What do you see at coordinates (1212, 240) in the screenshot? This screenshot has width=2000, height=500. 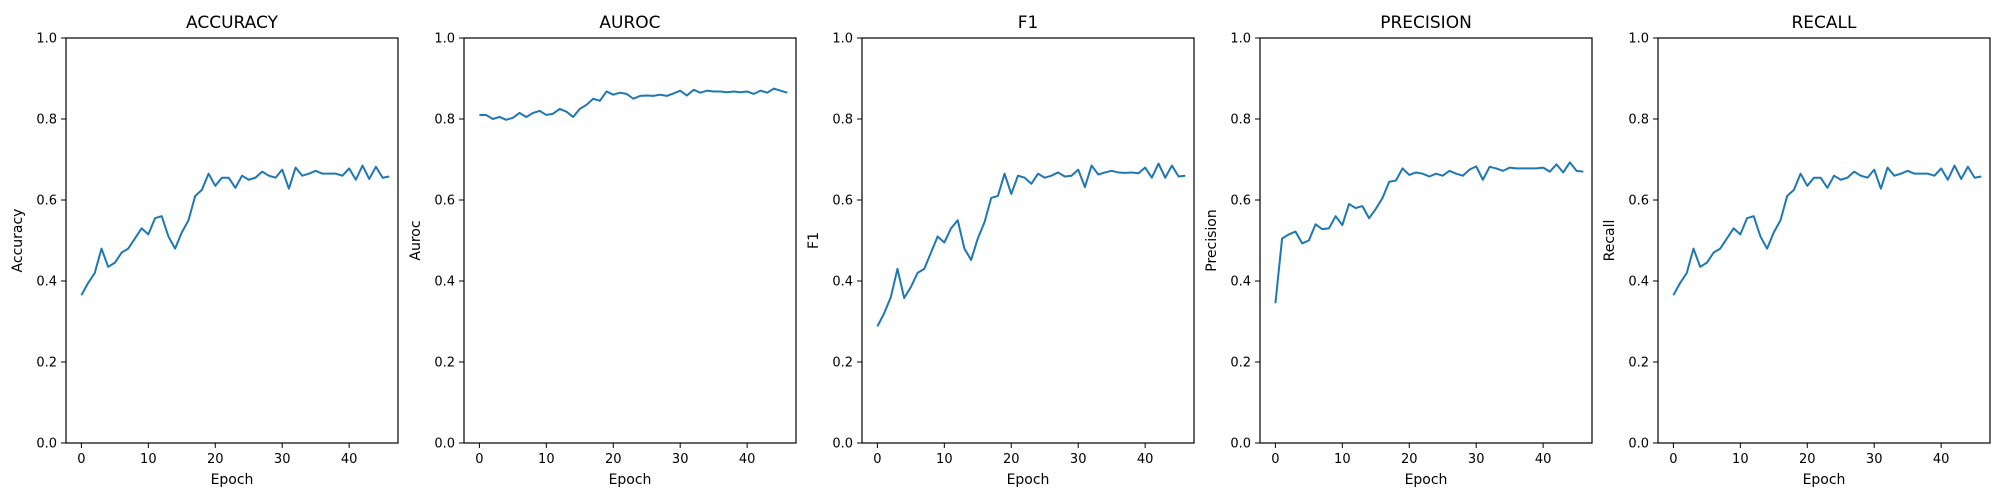 I see `y-axis-label: Precision` at bounding box center [1212, 240].